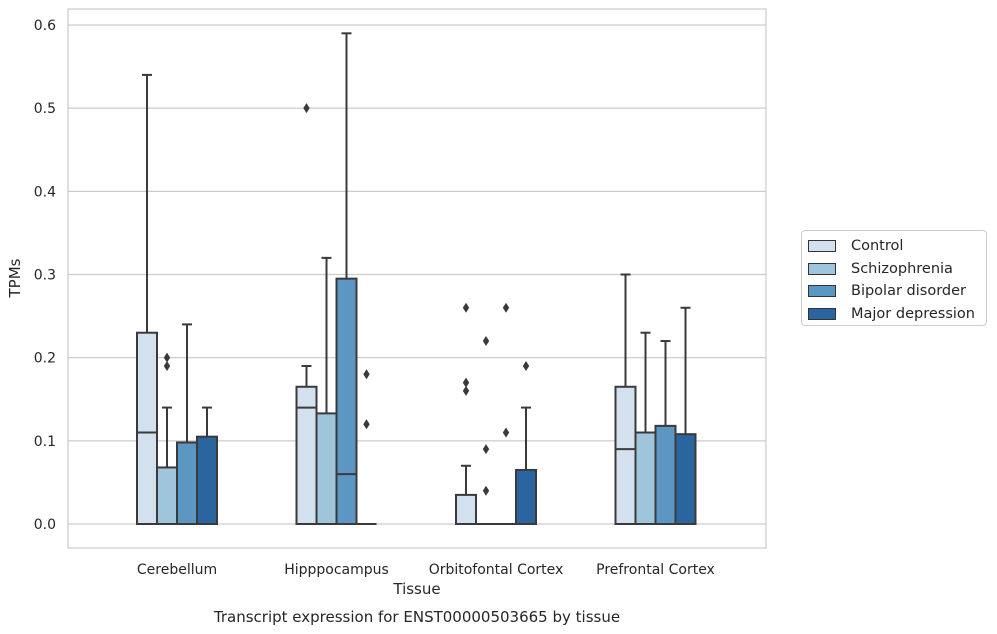 The height and width of the screenshot is (634, 997). What do you see at coordinates (655, 570) in the screenshot?
I see `x-tick-label: Prefrontal Cortex` at bounding box center [655, 570].